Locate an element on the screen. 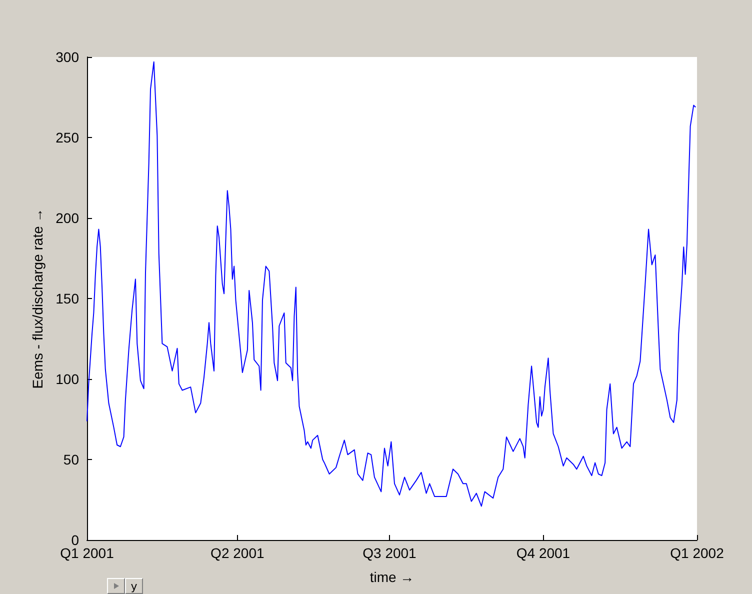 The image size is (752, 594). y-tick-label: 150 is located at coordinates (68, 298).